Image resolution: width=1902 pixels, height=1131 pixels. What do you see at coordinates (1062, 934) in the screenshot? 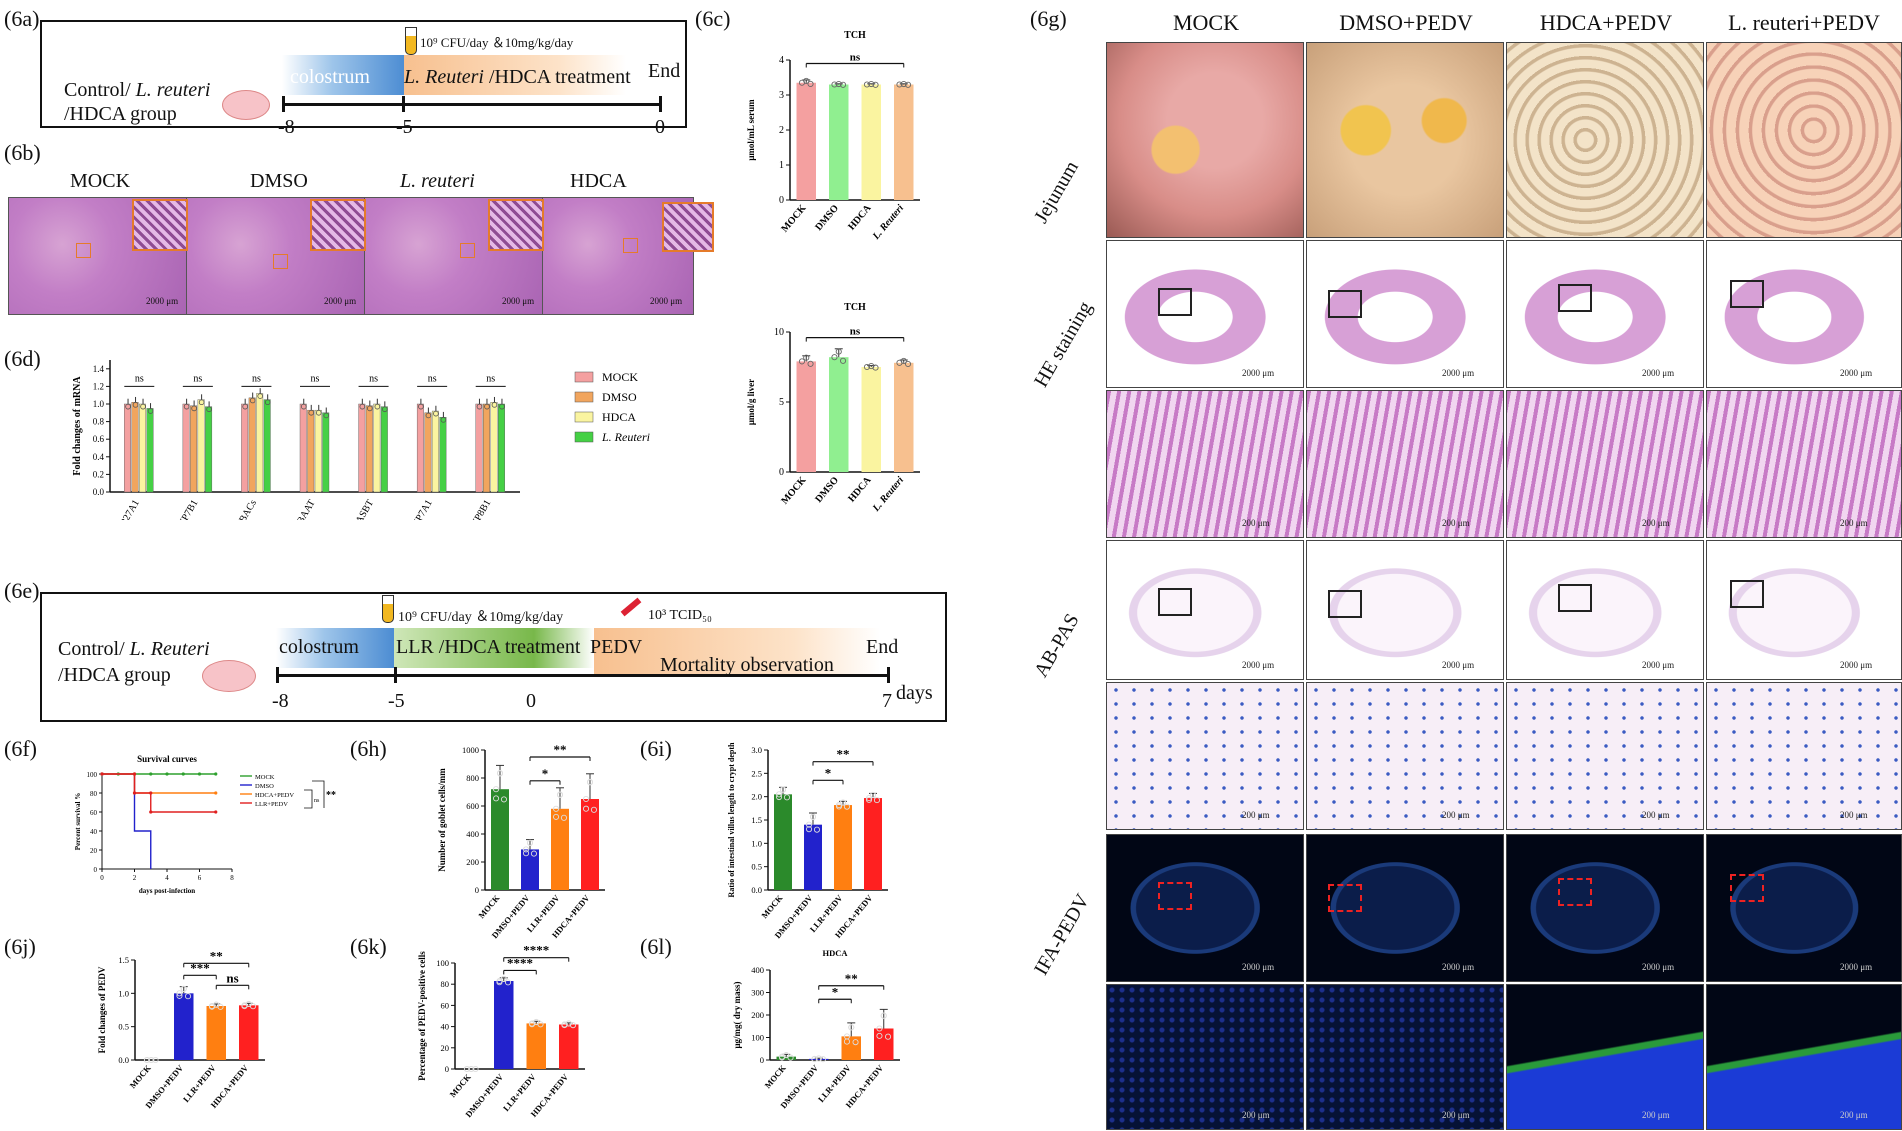
I see `row-label-ifa: IFA-PEDV` at bounding box center [1062, 934].